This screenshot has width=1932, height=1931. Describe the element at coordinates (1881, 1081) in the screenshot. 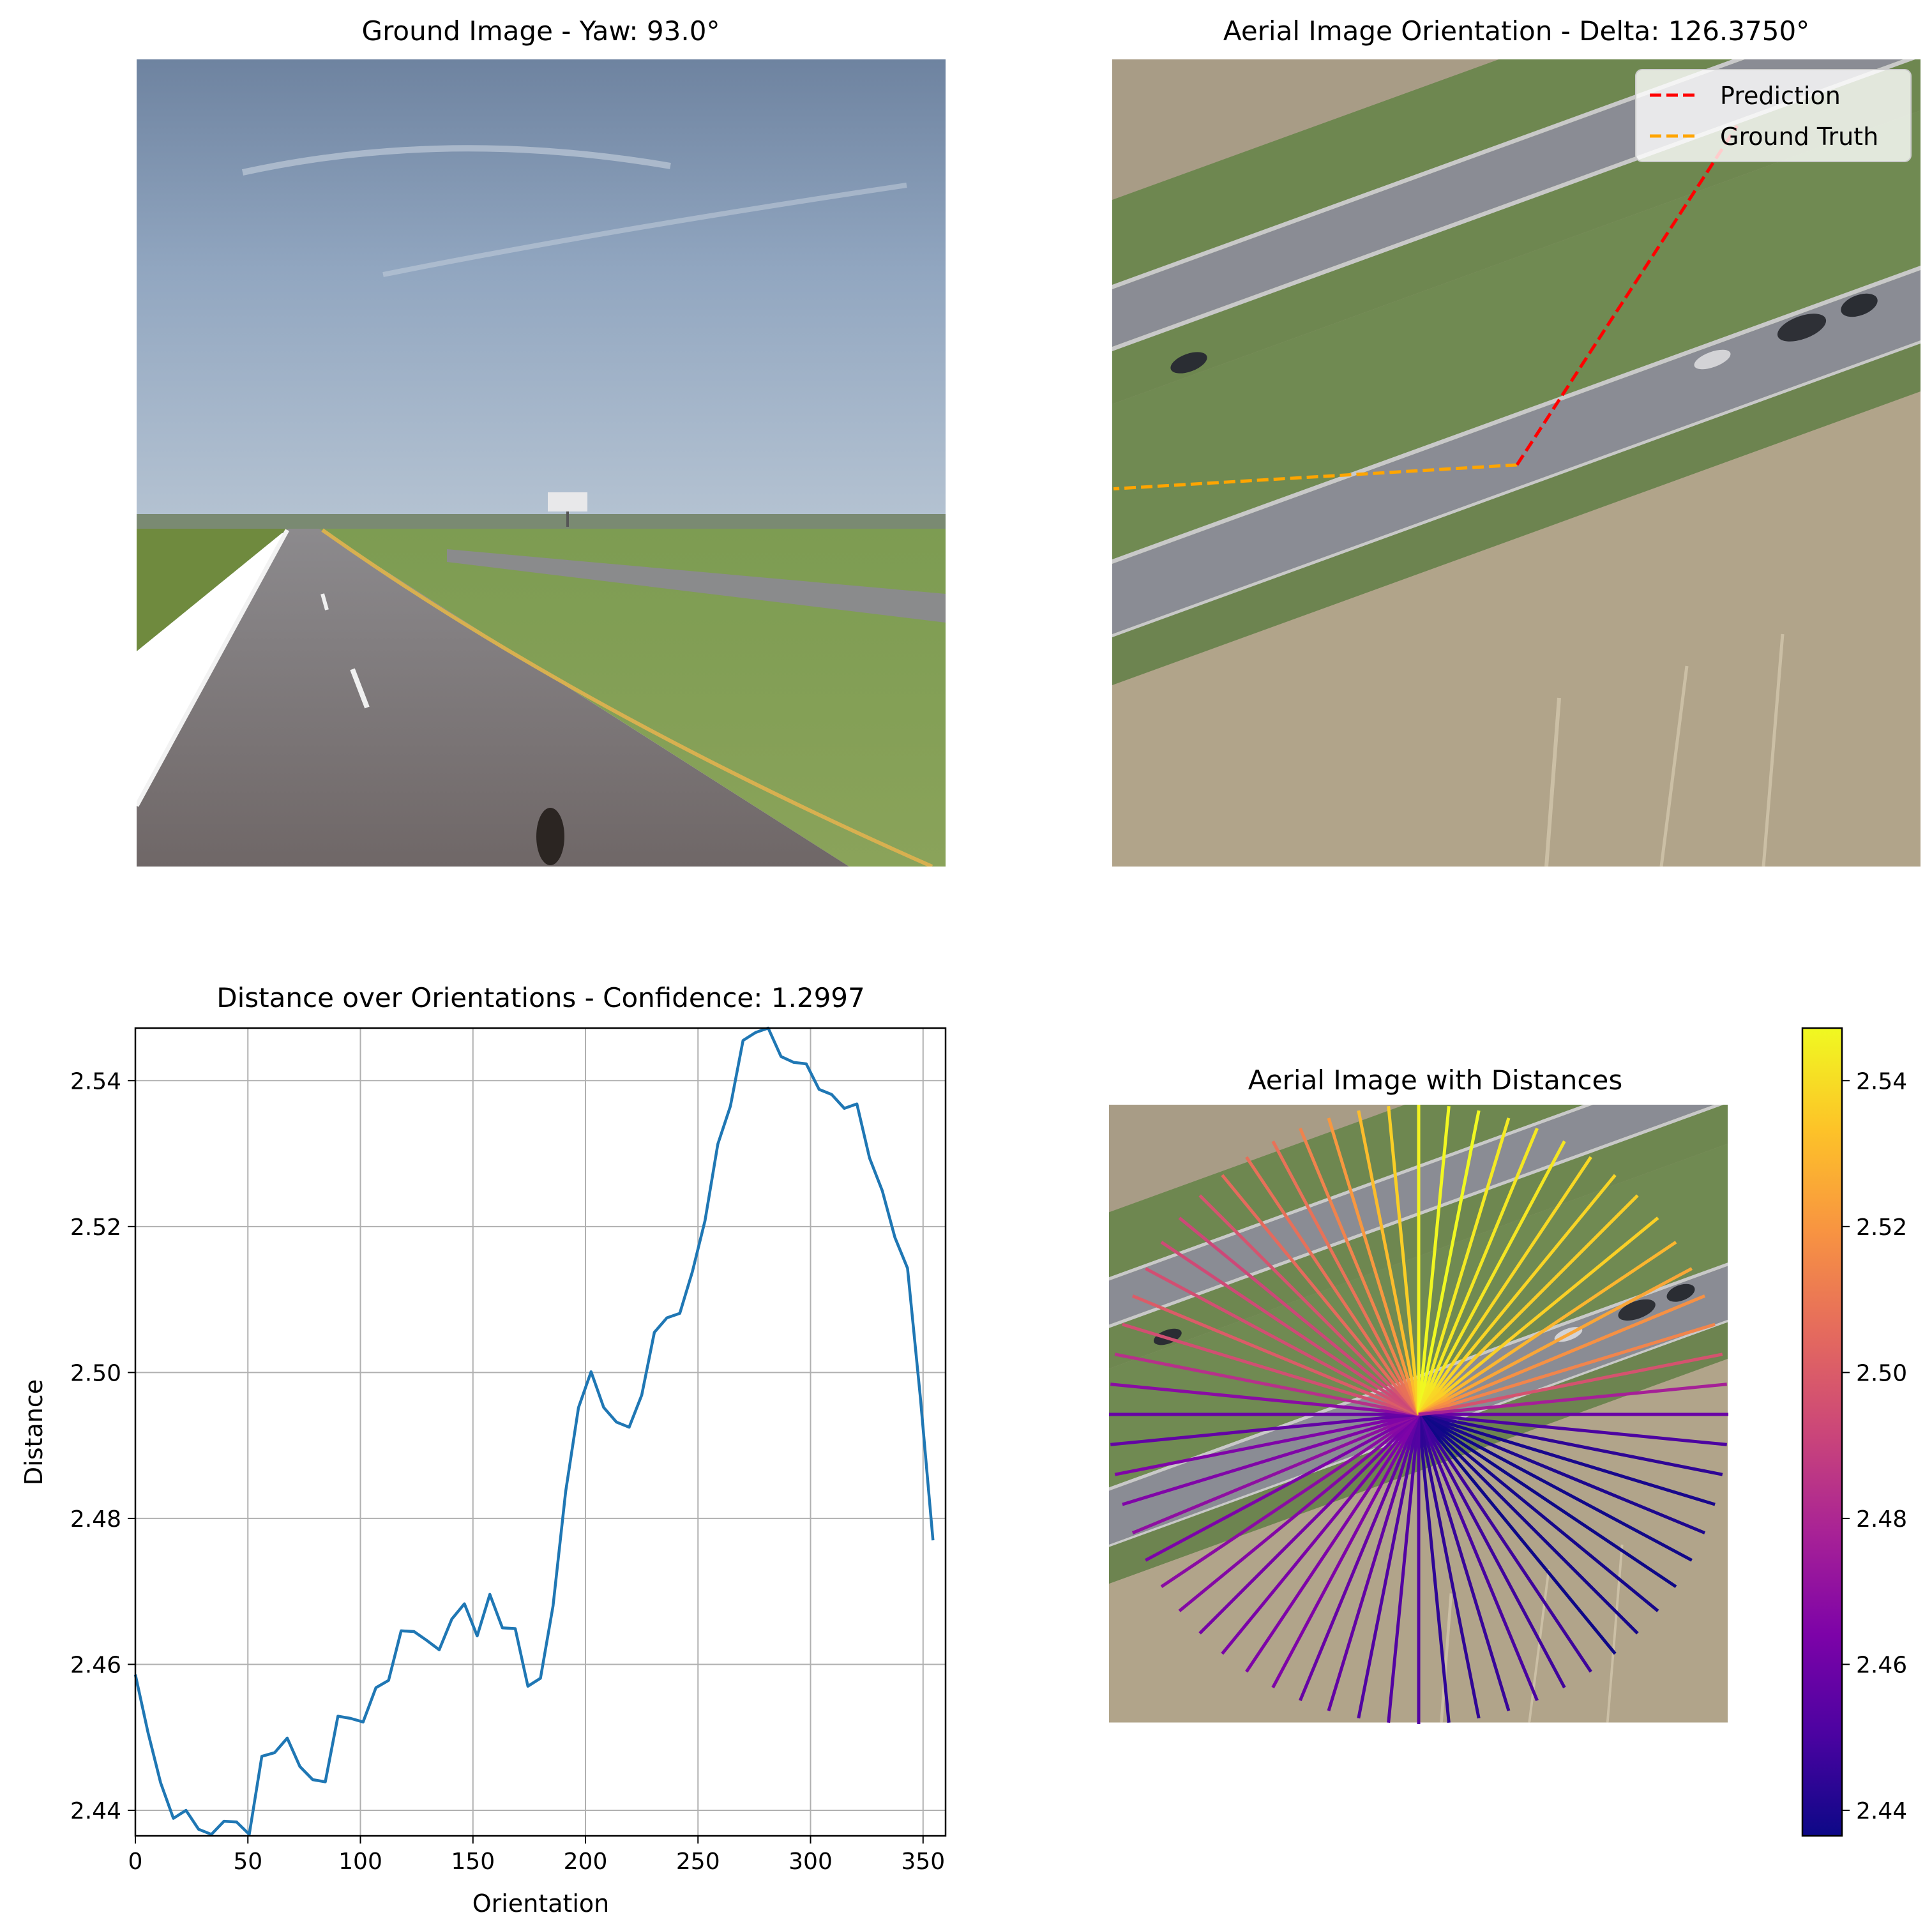

I see `colorbar-tick-label: 2.54` at that location.